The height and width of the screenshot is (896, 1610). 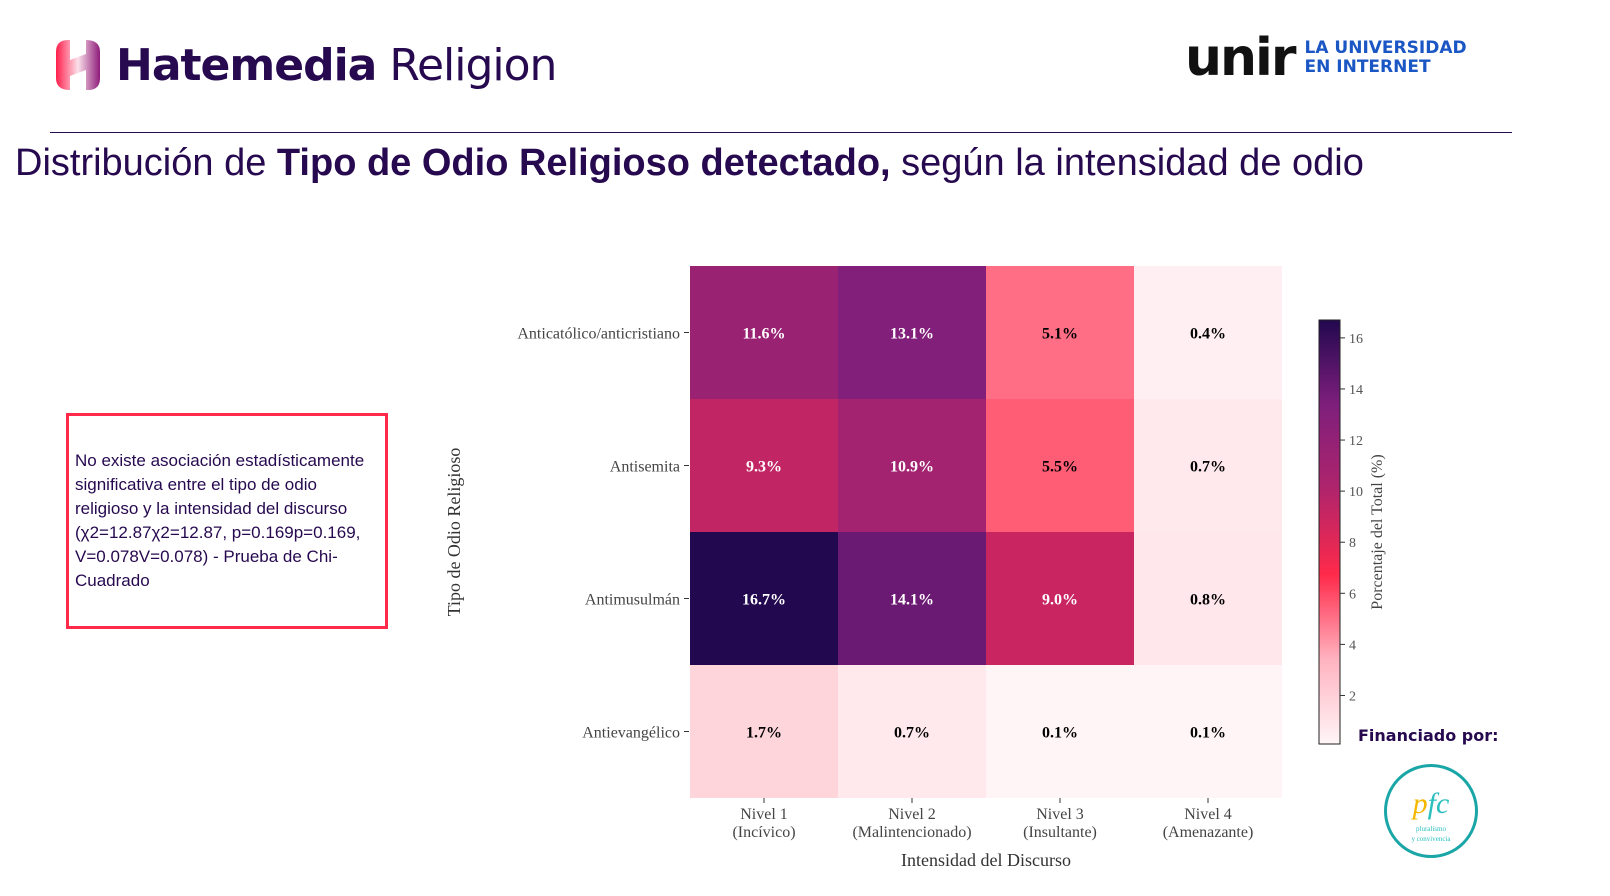 I want to click on y-axis-label: Tipo de Odio Religioso, so click(x=454, y=532).